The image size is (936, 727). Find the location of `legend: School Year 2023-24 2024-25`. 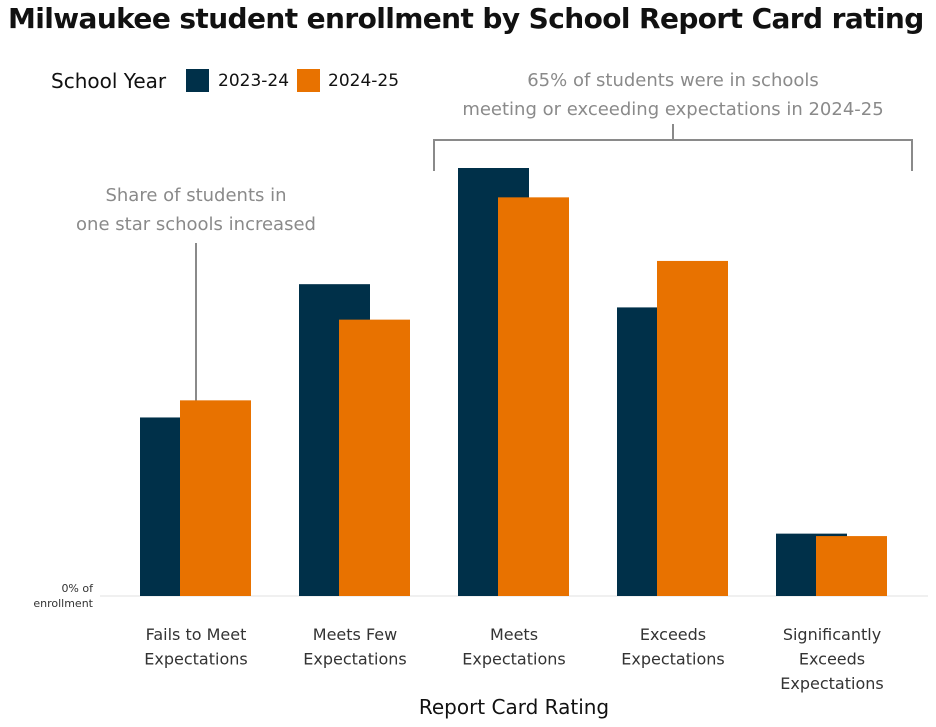

legend: School Year 2023-24 2024-25 is located at coordinates (225, 81).